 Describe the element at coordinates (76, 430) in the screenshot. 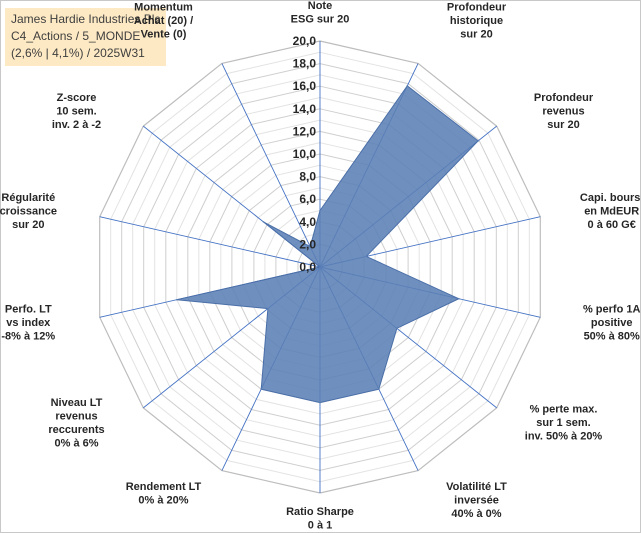

I see `axis-label-line: reccurents` at that location.